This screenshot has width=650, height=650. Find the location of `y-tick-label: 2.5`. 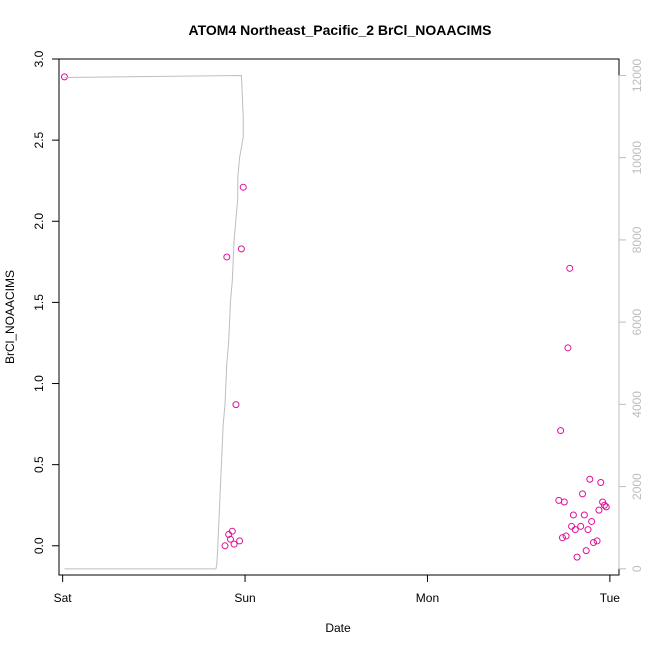

y-tick-label: 2.5 is located at coordinates (39, 139).